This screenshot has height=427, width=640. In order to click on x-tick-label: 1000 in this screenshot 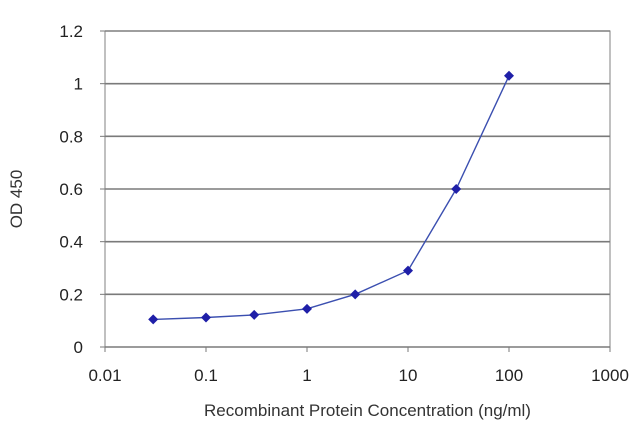, I will do `click(610, 375)`.